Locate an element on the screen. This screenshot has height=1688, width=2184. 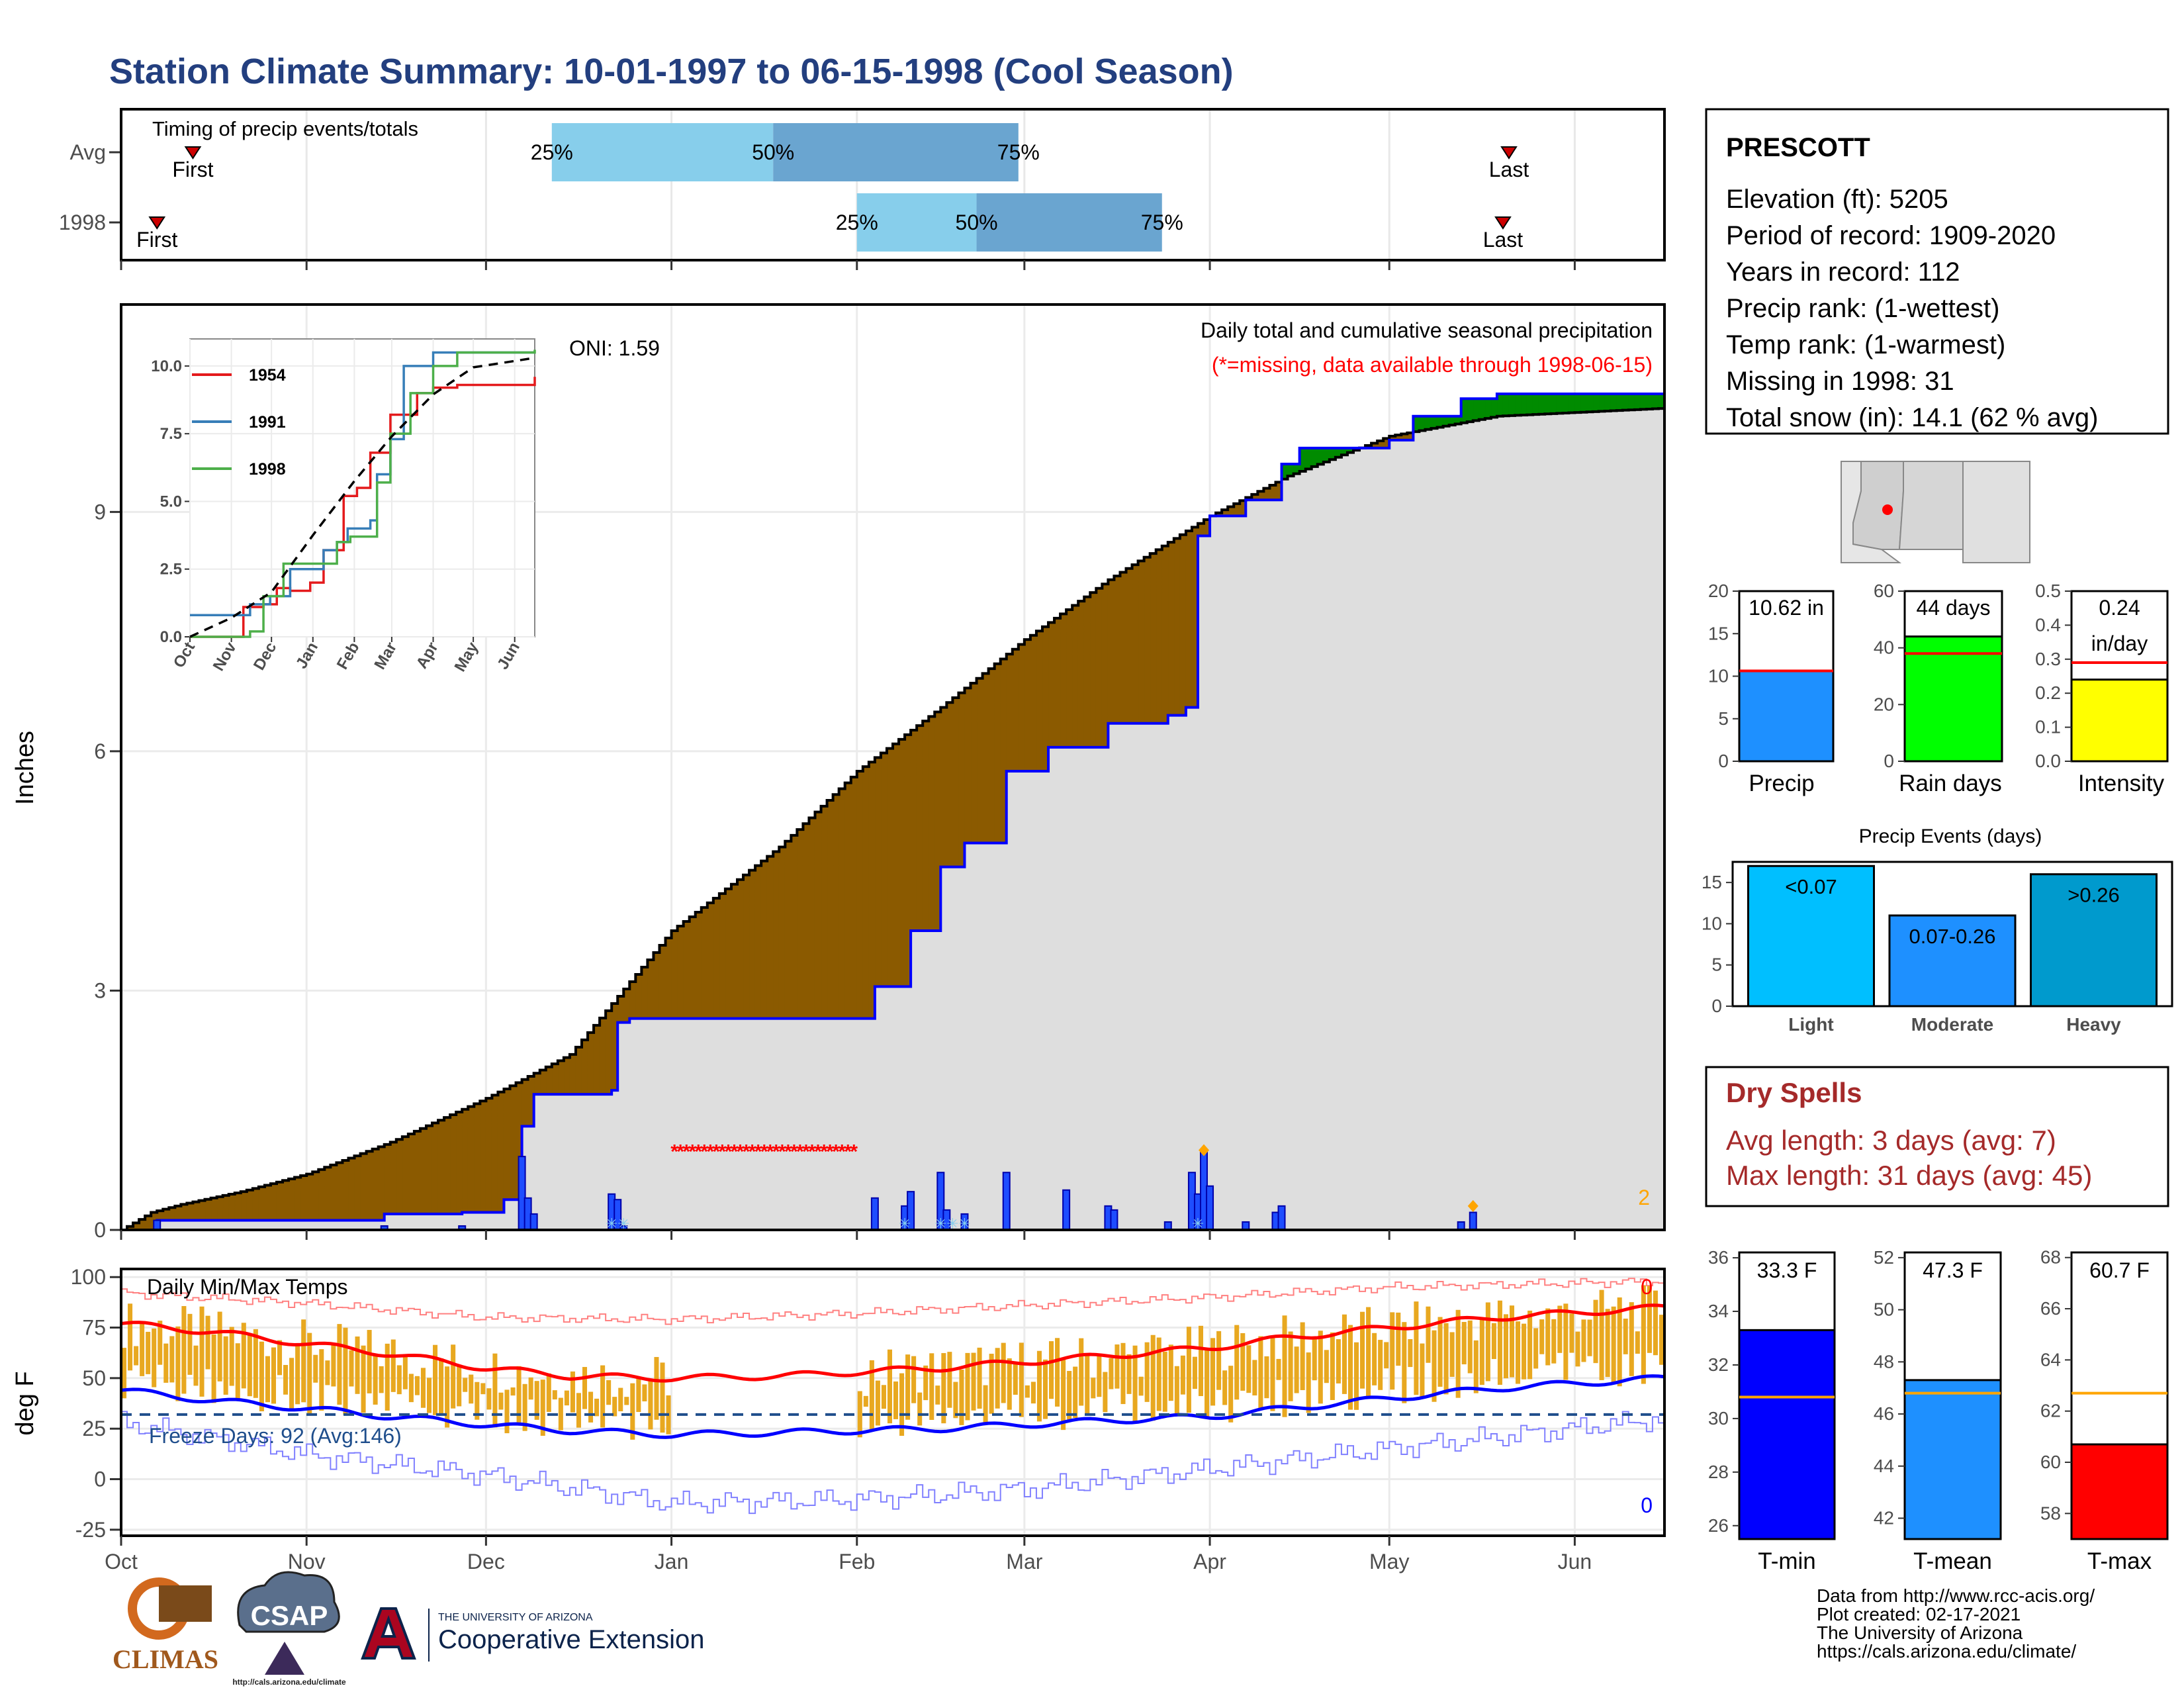
footer-credit-line: Plot created: 02-17-2021 is located at coordinates (1919, 1614).